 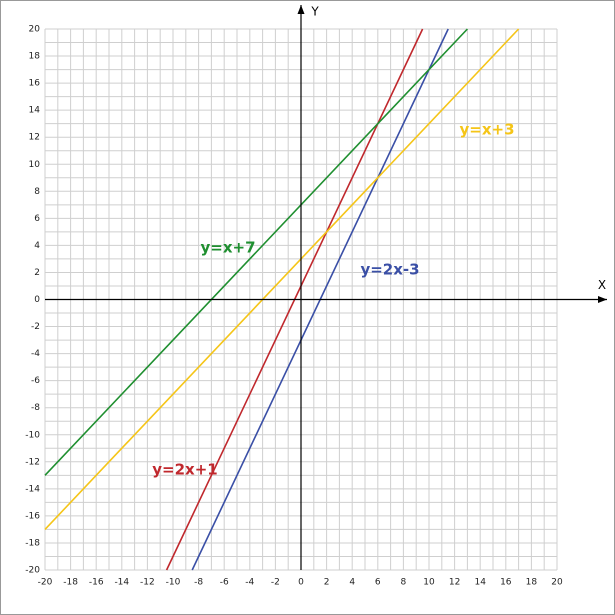 What do you see at coordinates (275, 583) in the screenshot?
I see `x-tick-label: -2` at bounding box center [275, 583].